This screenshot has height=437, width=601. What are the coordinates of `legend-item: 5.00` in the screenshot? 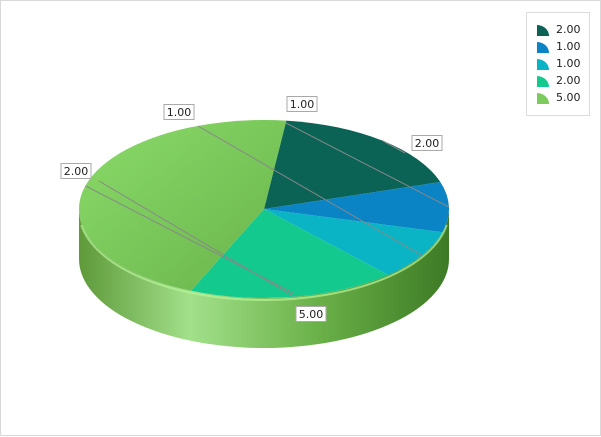 It's located at (558, 97).